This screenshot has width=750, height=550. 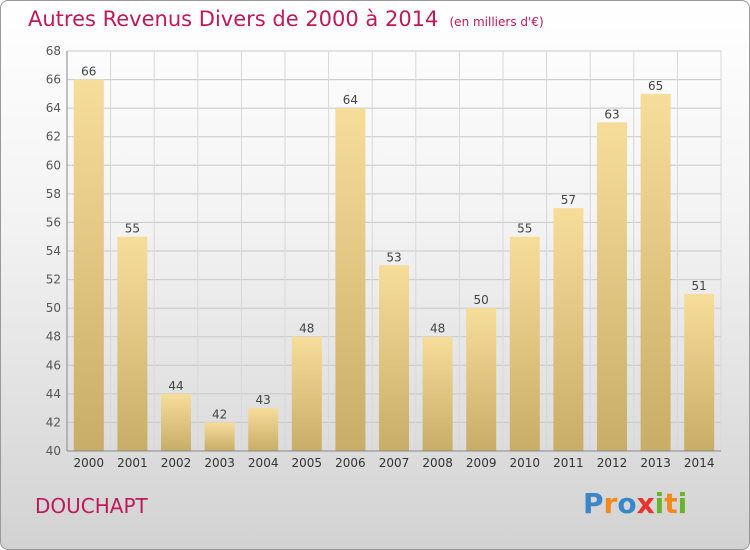 I want to click on bar-value-label: 44, so click(x=175, y=386).